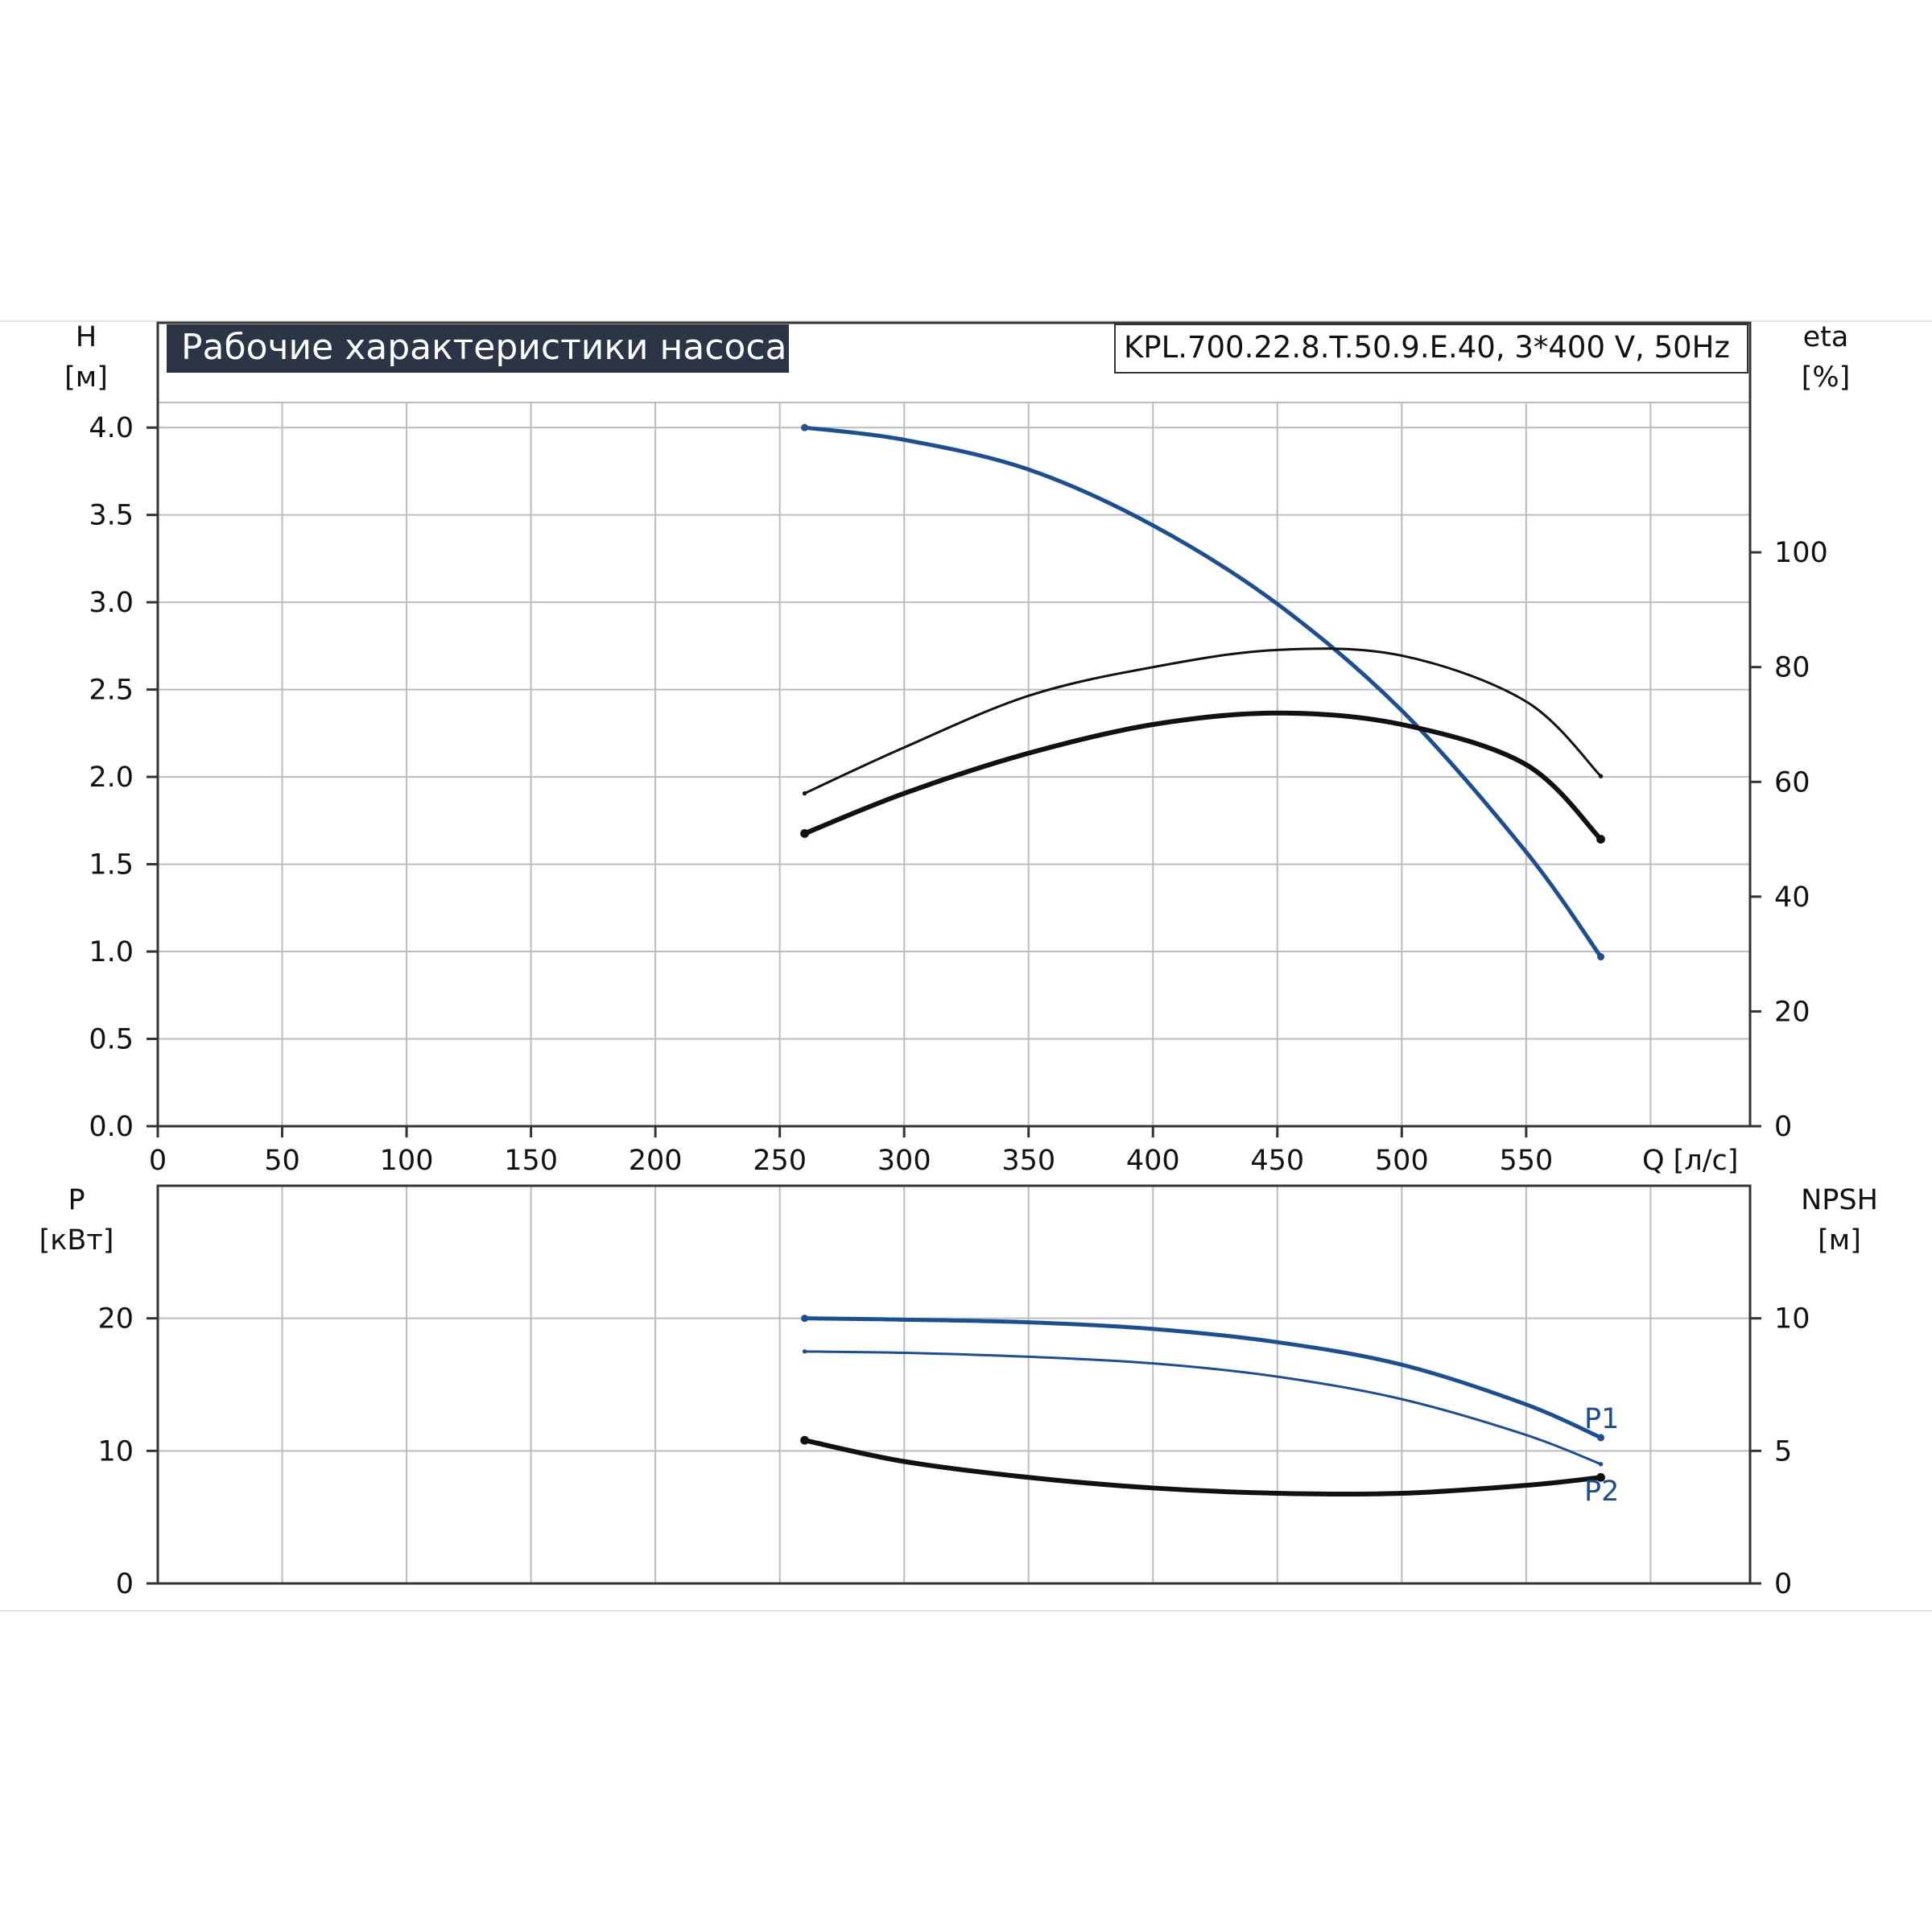  I want to click on left-tick-label: 3.5, so click(111, 516).